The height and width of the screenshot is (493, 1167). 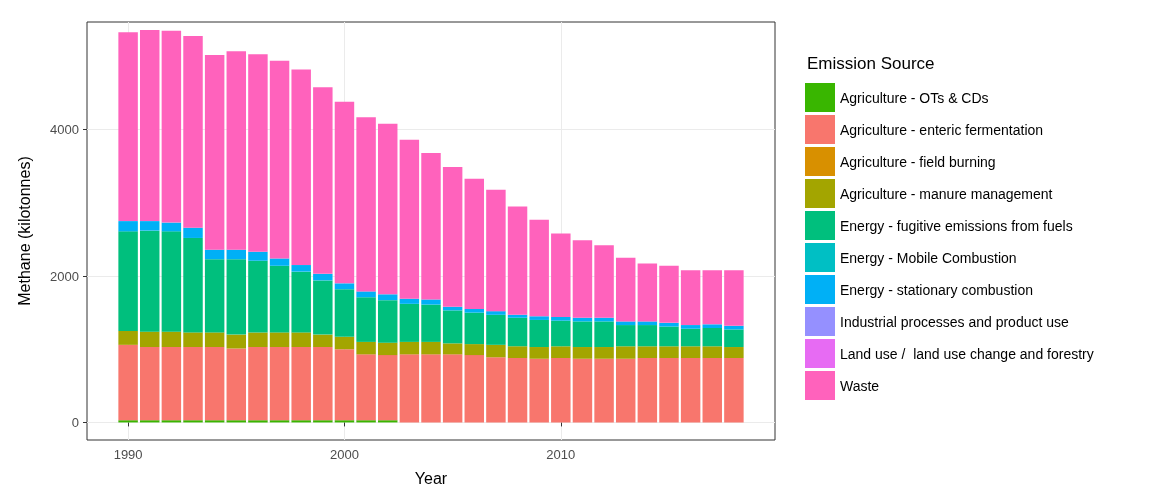 I want to click on legend-label: Agriculture - OTs & CDs, so click(x=914, y=97).